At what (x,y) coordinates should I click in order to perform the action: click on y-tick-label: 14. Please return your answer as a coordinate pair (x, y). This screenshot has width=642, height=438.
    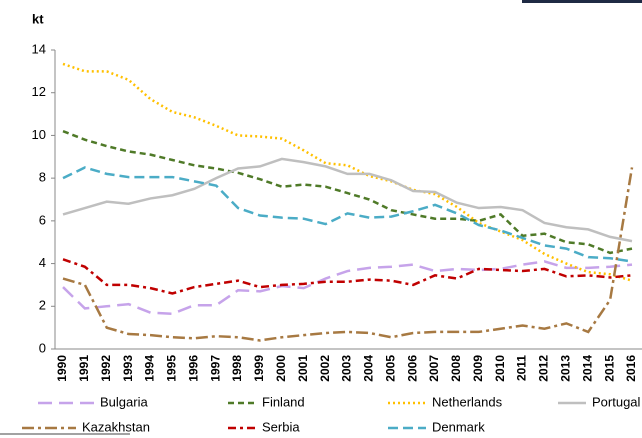
    Looking at the image, I should click on (39, 48).